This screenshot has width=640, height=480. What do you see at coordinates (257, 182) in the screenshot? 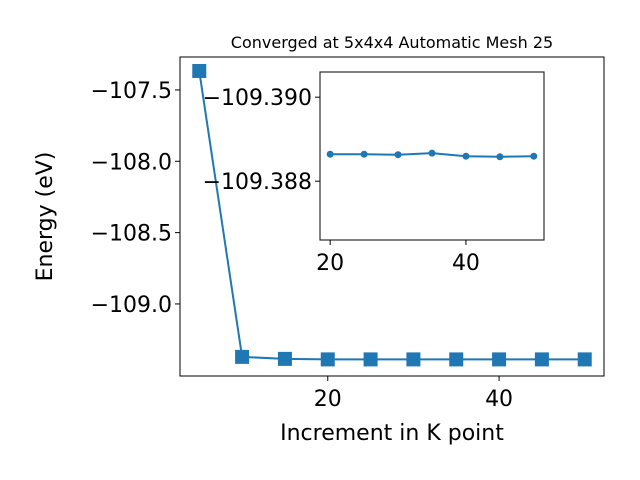
I see `y-tick-label: −109.388` at bounding box center [257, 182].